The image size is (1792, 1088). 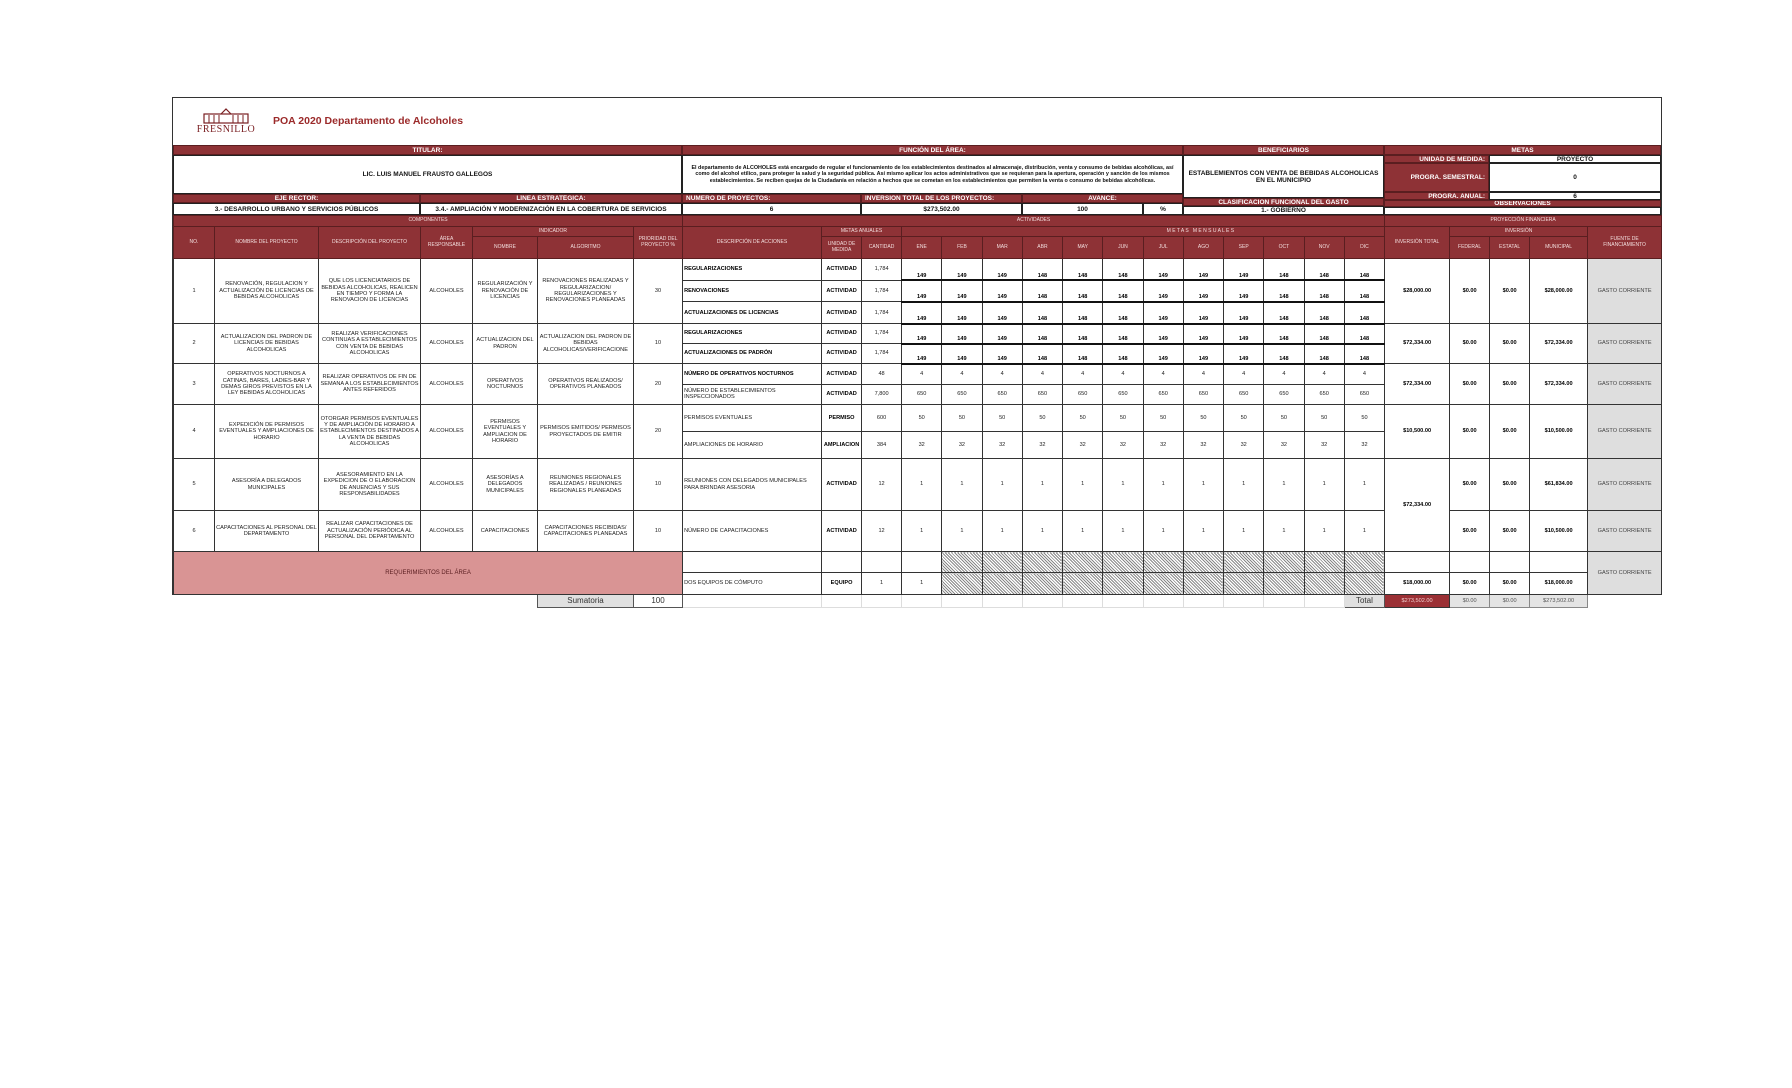 What do you see at coordinates (1575, 196) in the screenshot?
I see `progra-anual-value: 6` at bounding box center [1575, 196].